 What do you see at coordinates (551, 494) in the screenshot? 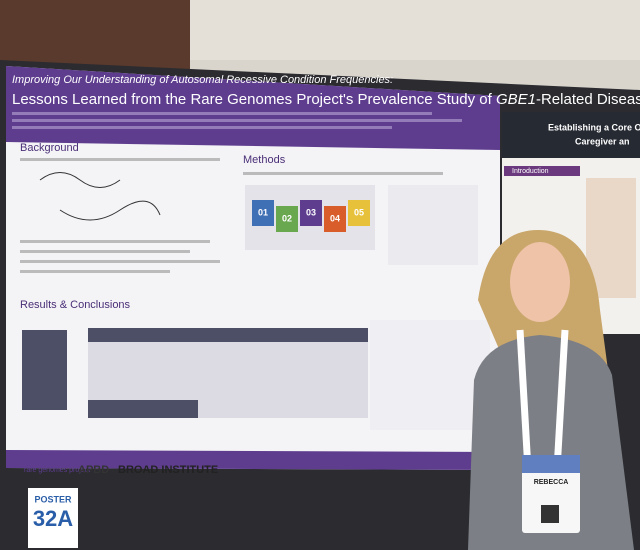
I see `badge` at bounding box center [551, 494].